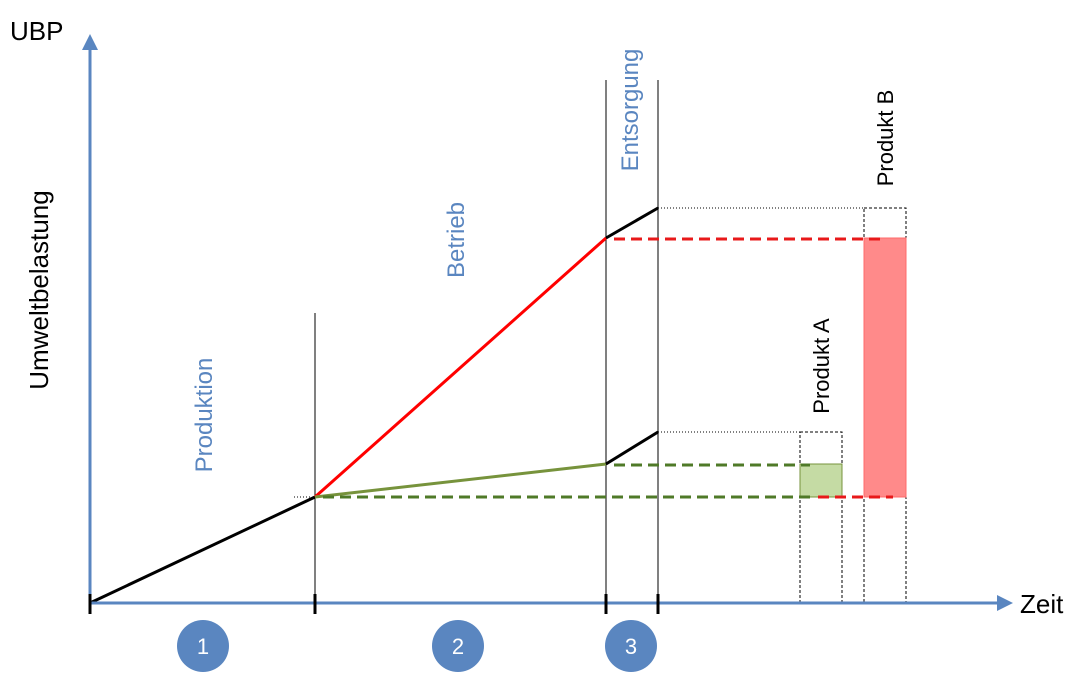 This screenshot has width=1080, height=675. I want to click on line-disposal-a, so click(632, 448).